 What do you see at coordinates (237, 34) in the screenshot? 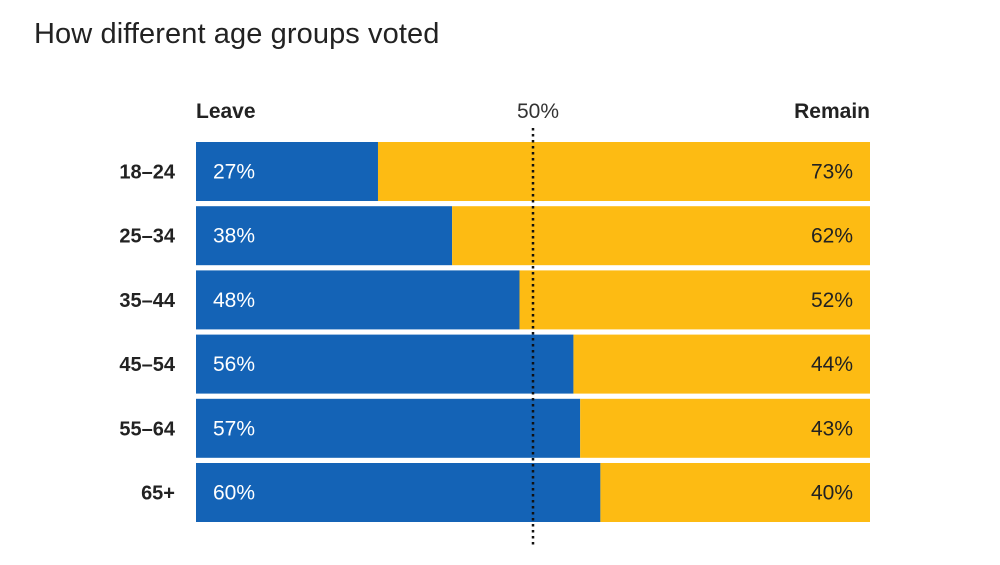
I see `chart-title: How different age groups voted` at bounding box center [237, 34].